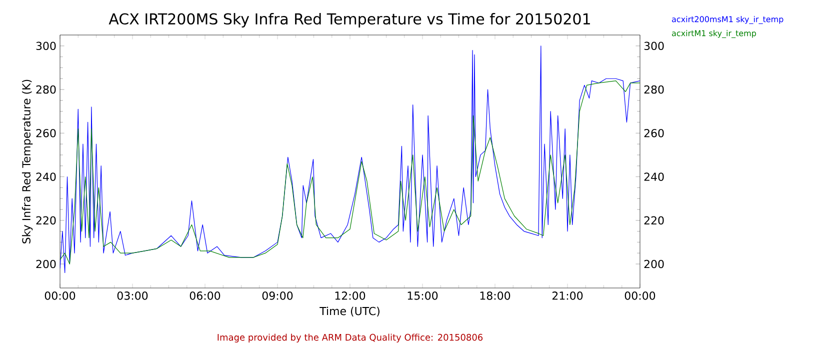 This screenshot has height=350, width=840. Describe the element at coordinates (728, 20) in the screenshot. I see `text: acxirt200msM1 sky_ir_temp` at that location.